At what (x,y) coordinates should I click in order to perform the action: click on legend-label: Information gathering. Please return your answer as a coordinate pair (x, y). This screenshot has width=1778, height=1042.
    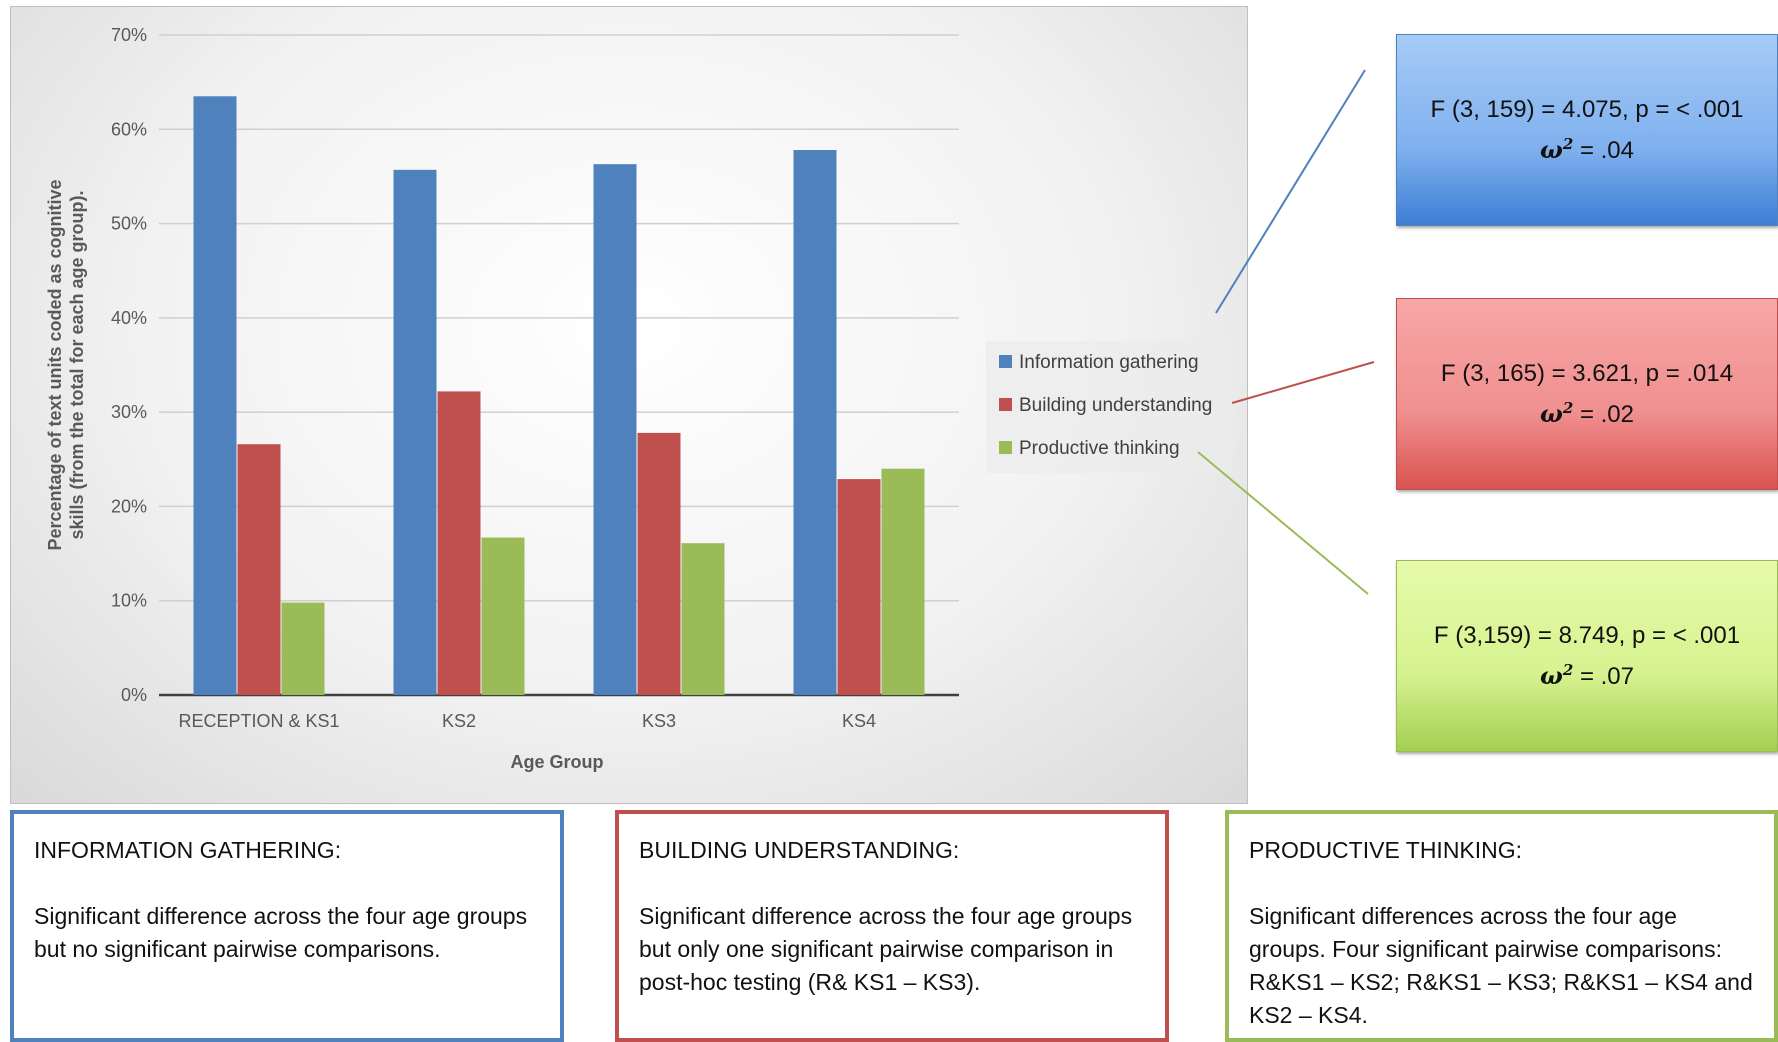
    Looking at the image, I should click on (1109, 362).